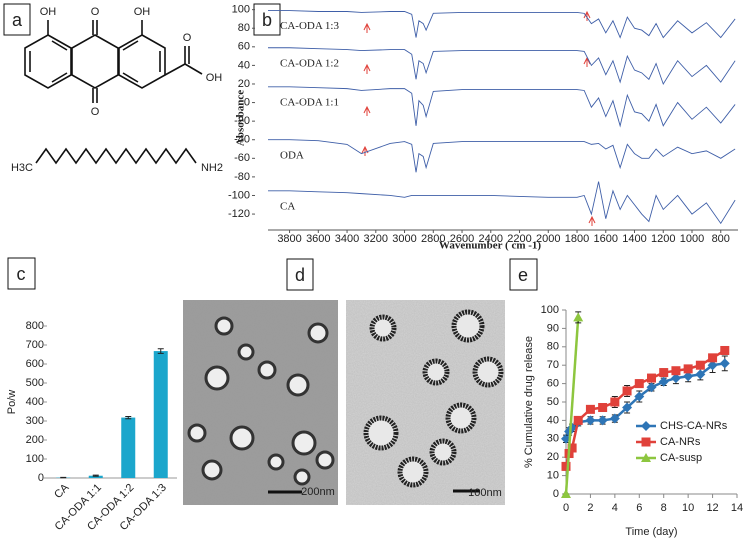  I want to click on panel-label: d, so click(300, 275).